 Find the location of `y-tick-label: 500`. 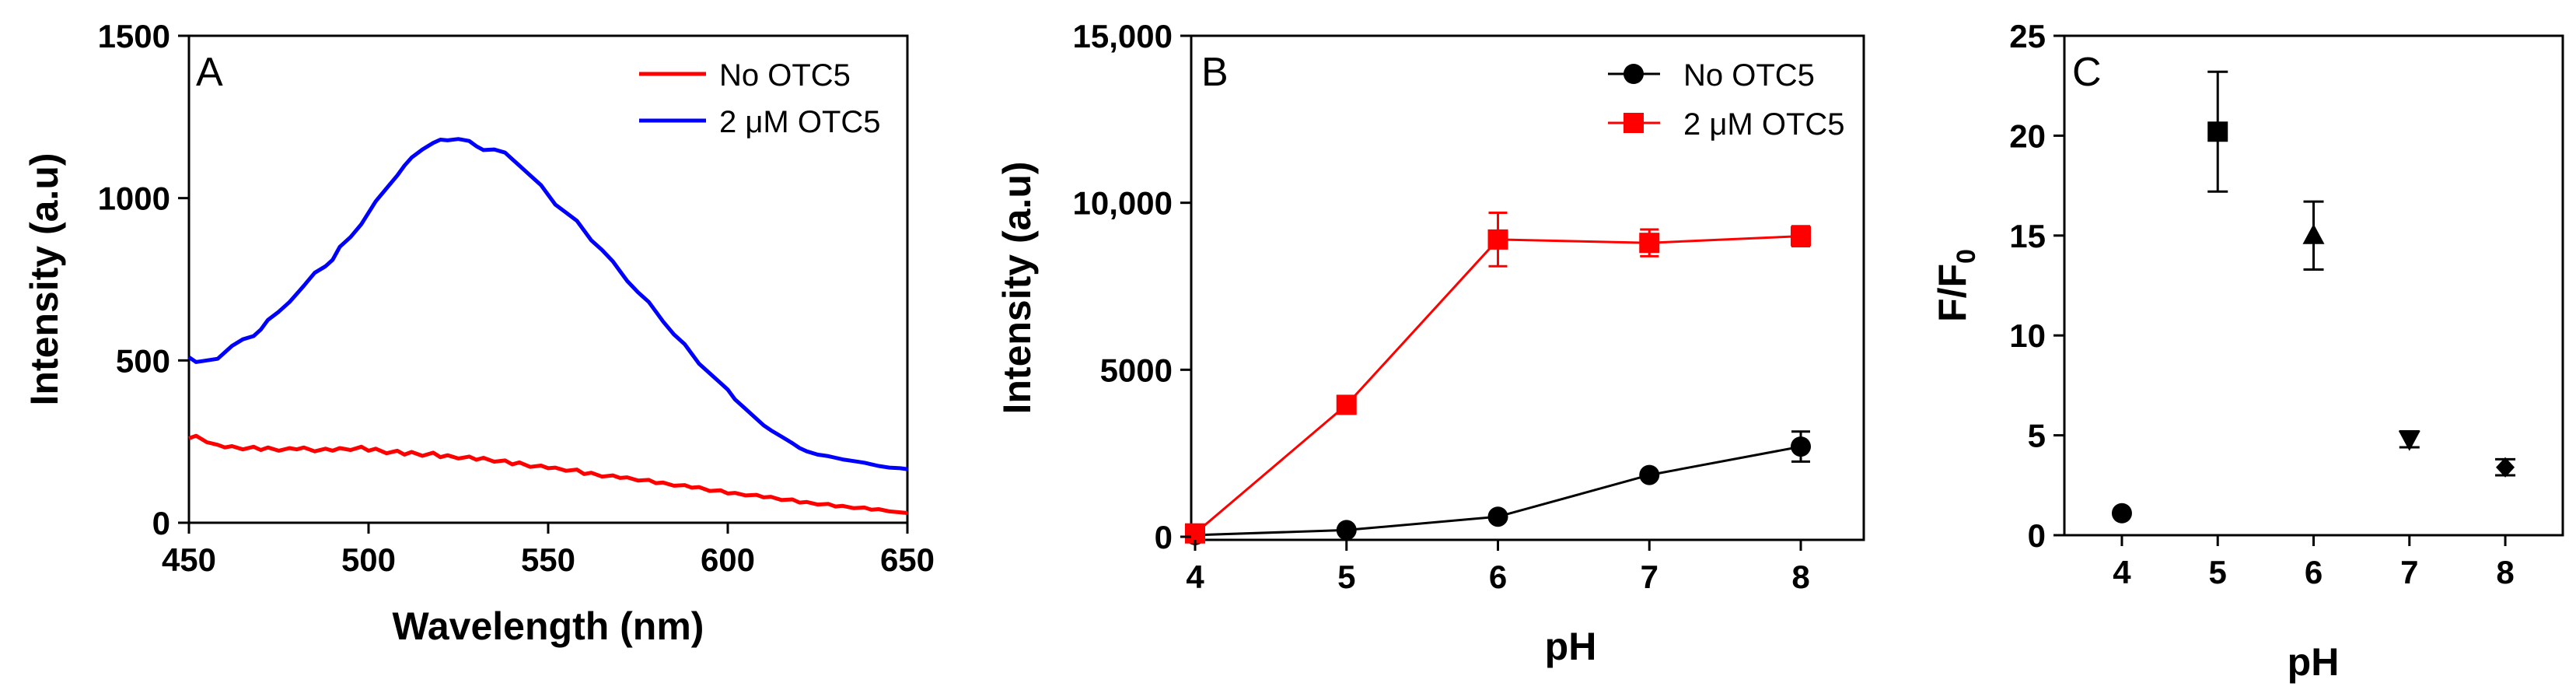

y-tick-label: 500 is located at coordinates (143, 360).